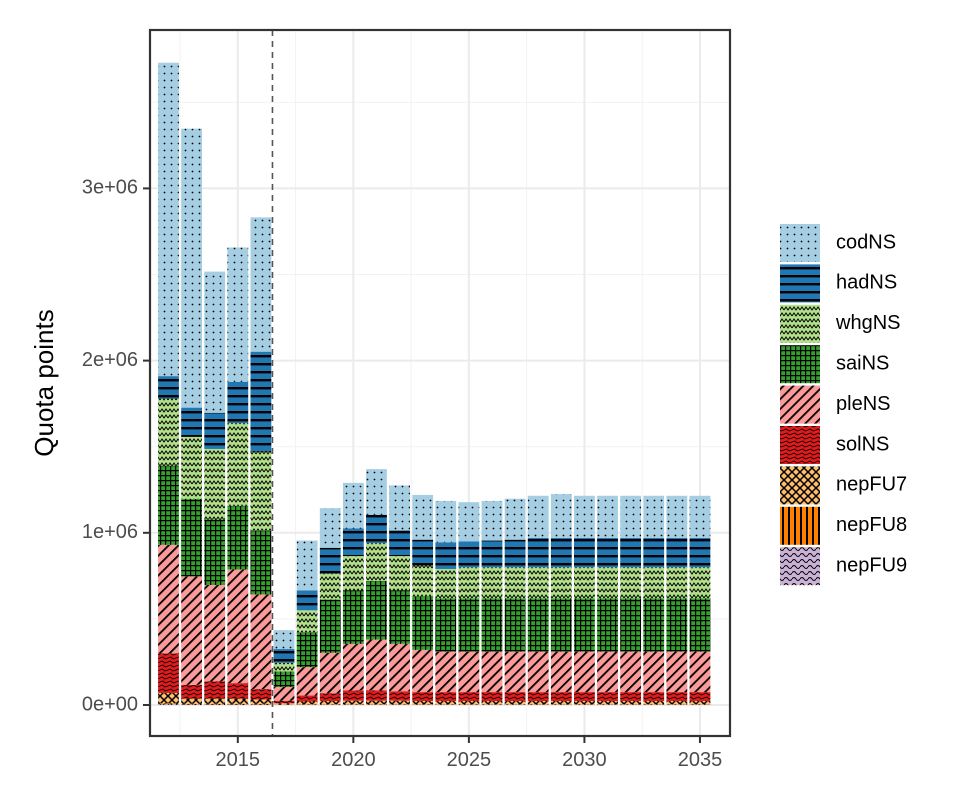 The image size is (954, 786). Describe the element at coordinates (353, 617) in the screenshot. I see `bar-saiNS-2020` at that location.